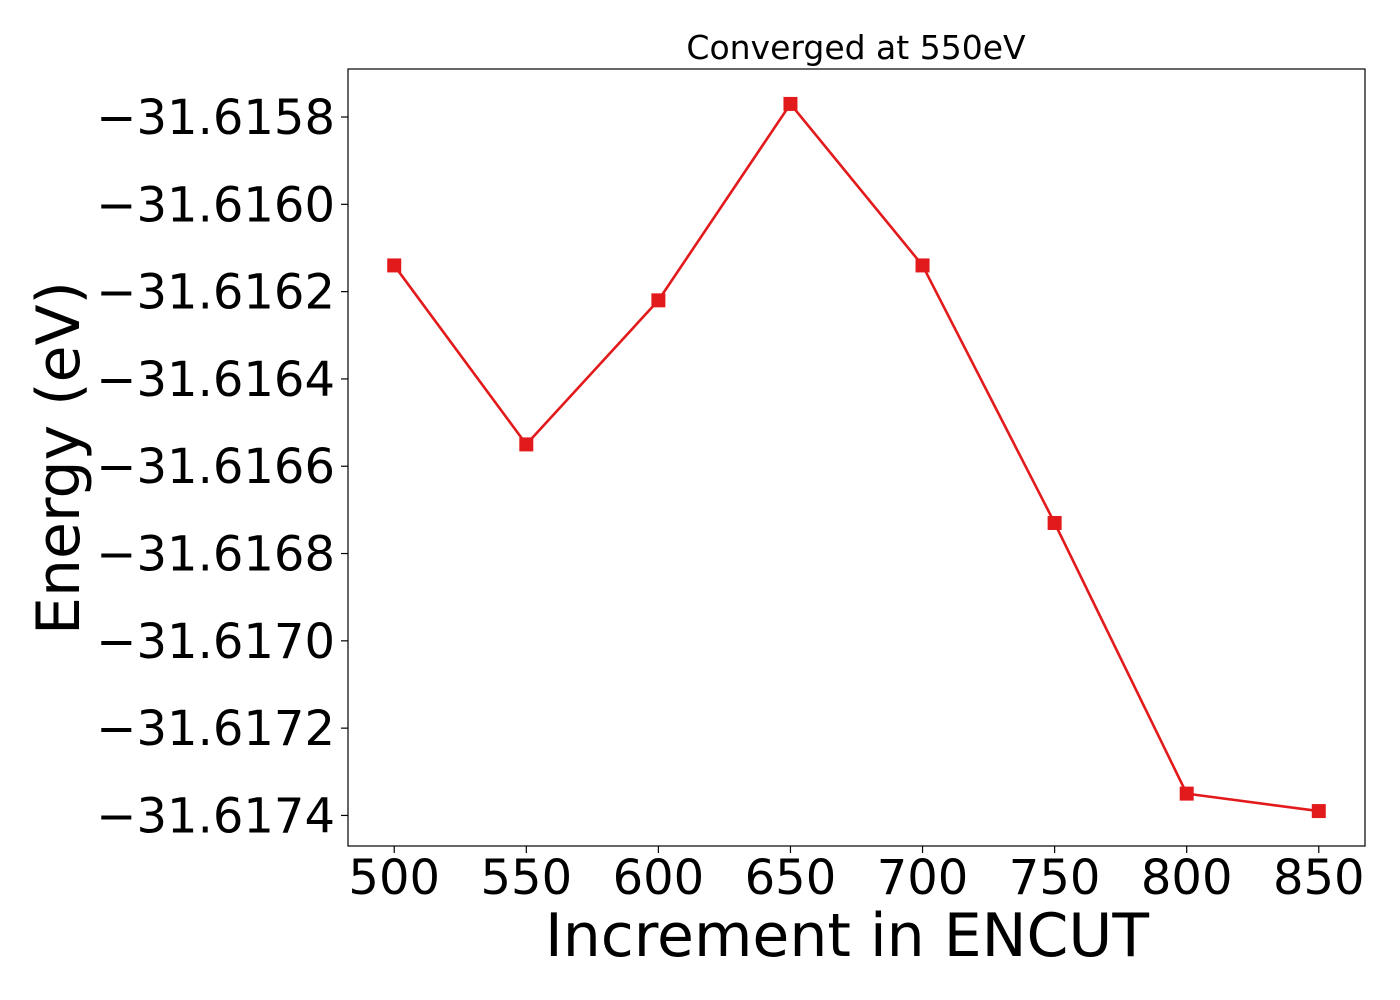 The width and height of the screenshot is (1400, 1000). I want to click on y-tick-label: −31.6172, so click(215, 729).